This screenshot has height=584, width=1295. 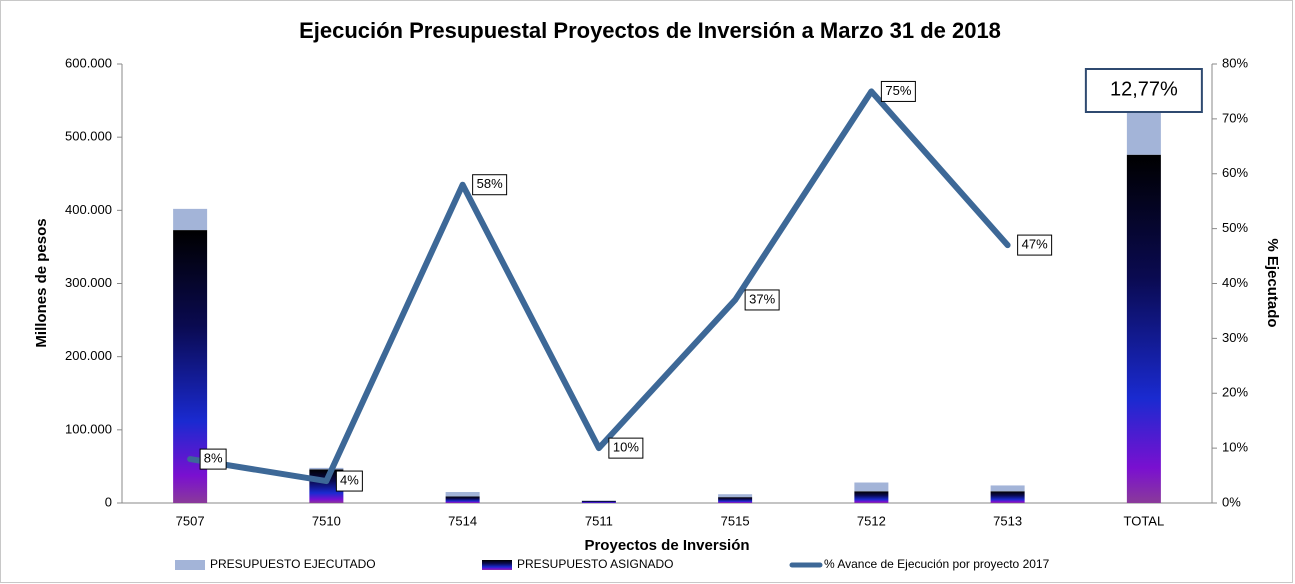 What do you see at coordinates (88, 62) in the screenshot?
I see `y-tick-label: 600.000` at bounding box center [88, 62].